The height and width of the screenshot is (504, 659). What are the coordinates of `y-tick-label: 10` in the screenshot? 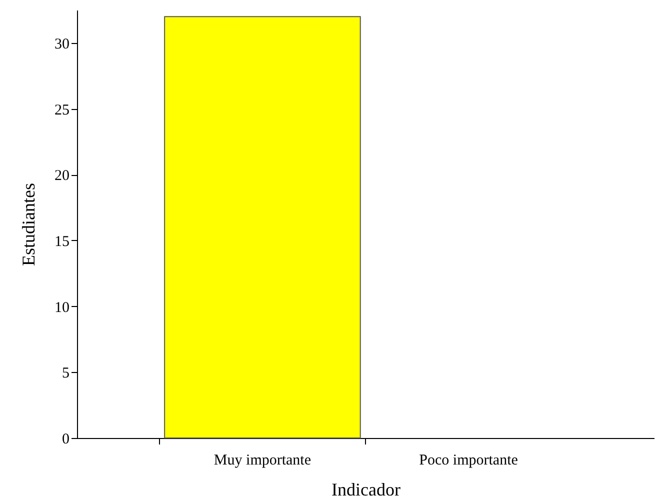 It's located at (62, 308).